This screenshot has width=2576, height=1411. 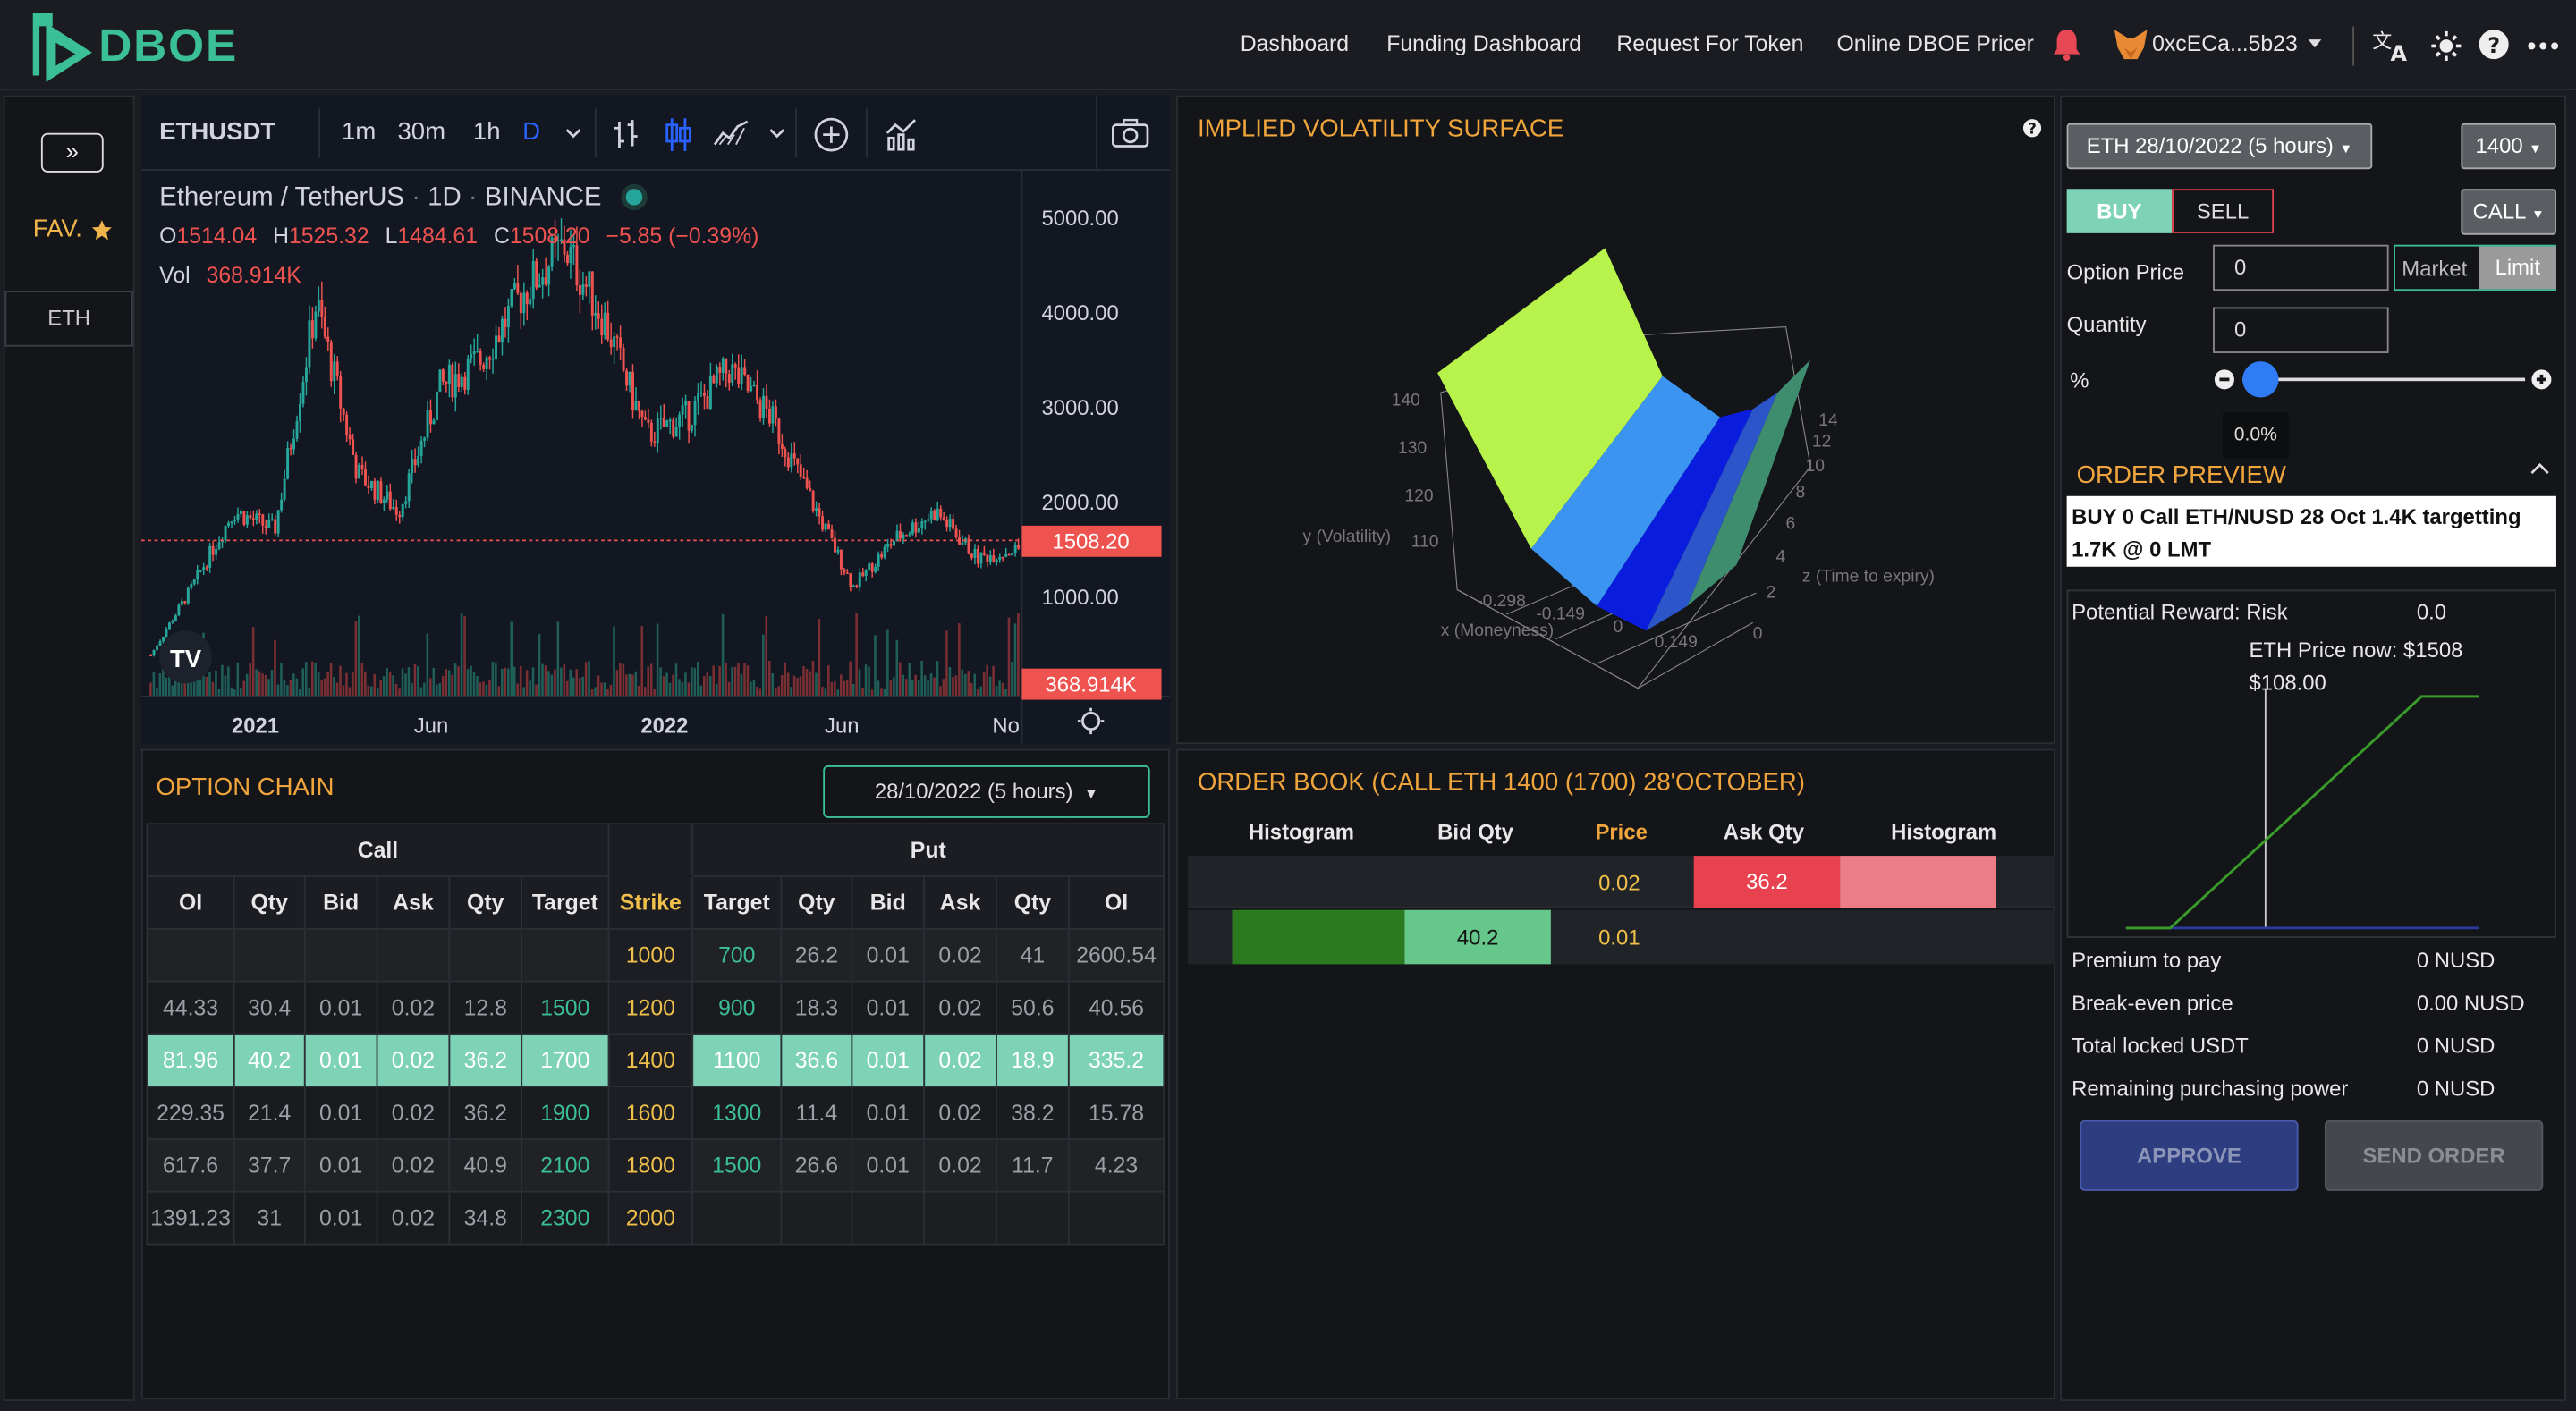 I want to click on translate-icon: 文 A, so click(x=2391, y=44).